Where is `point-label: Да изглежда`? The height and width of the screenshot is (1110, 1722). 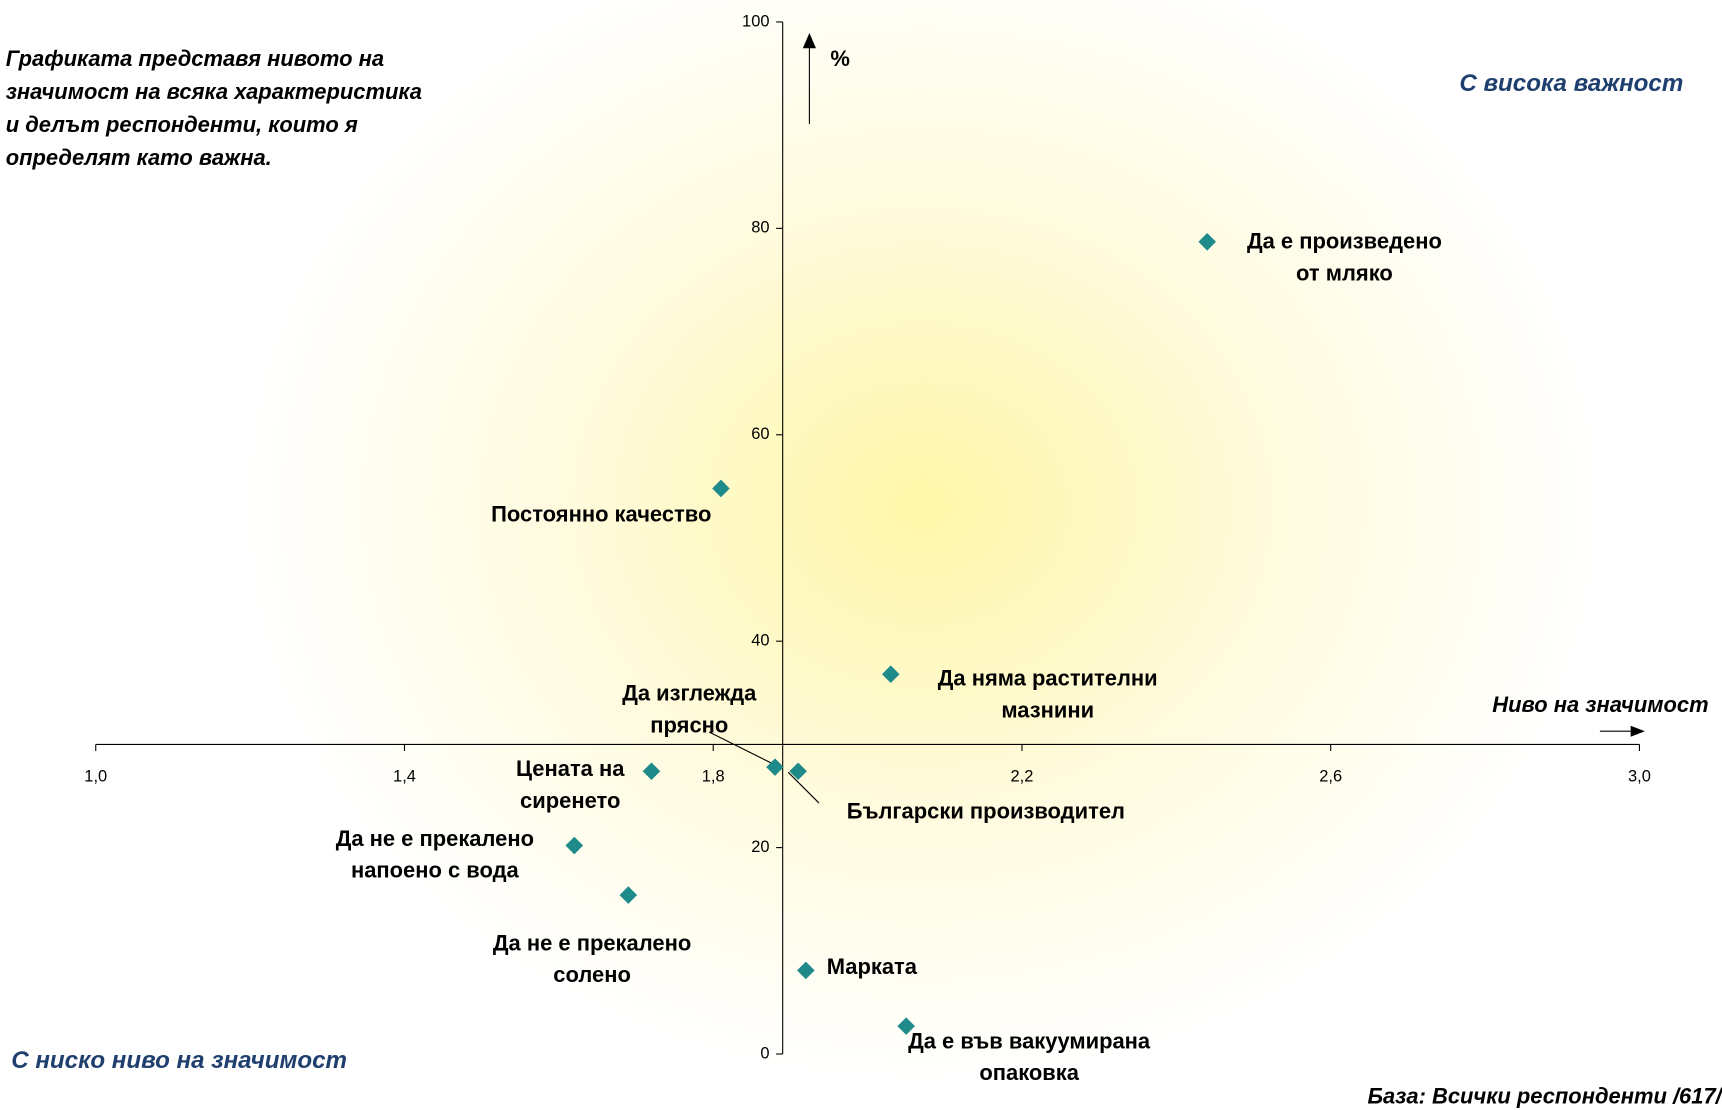
point-label: Да изглежда is located at coordinates (689, 692).